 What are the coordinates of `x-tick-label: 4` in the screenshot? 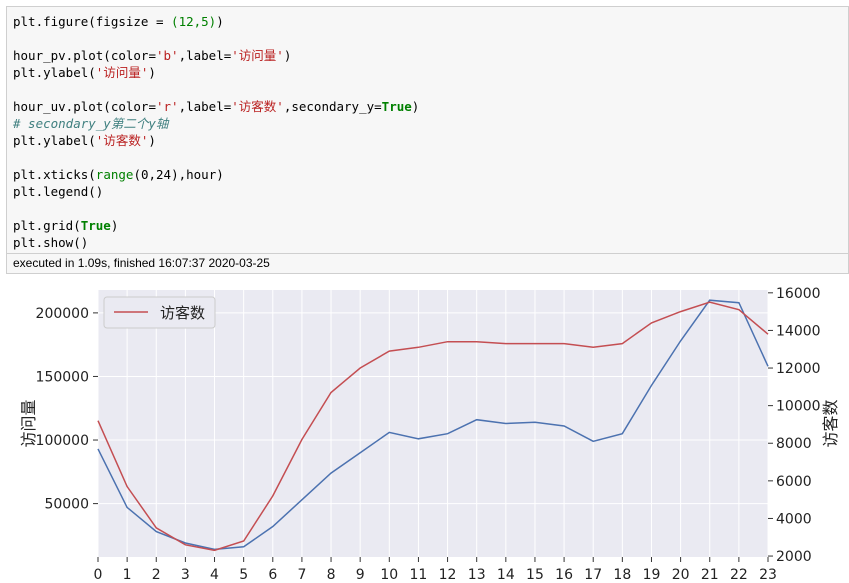 It's located at (214, 575).